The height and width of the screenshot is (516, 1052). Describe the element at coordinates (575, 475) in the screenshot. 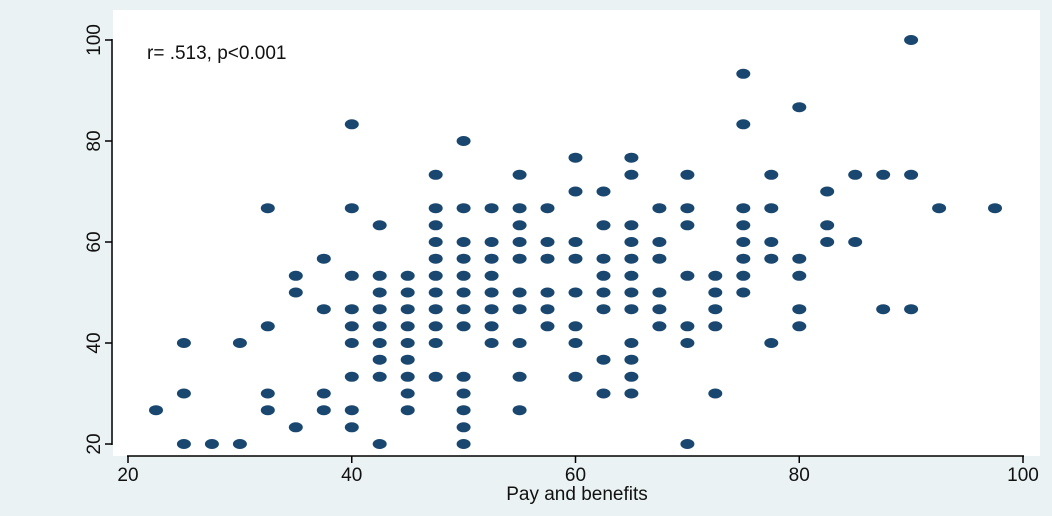

I see `x-tick-label: 60` at that location.